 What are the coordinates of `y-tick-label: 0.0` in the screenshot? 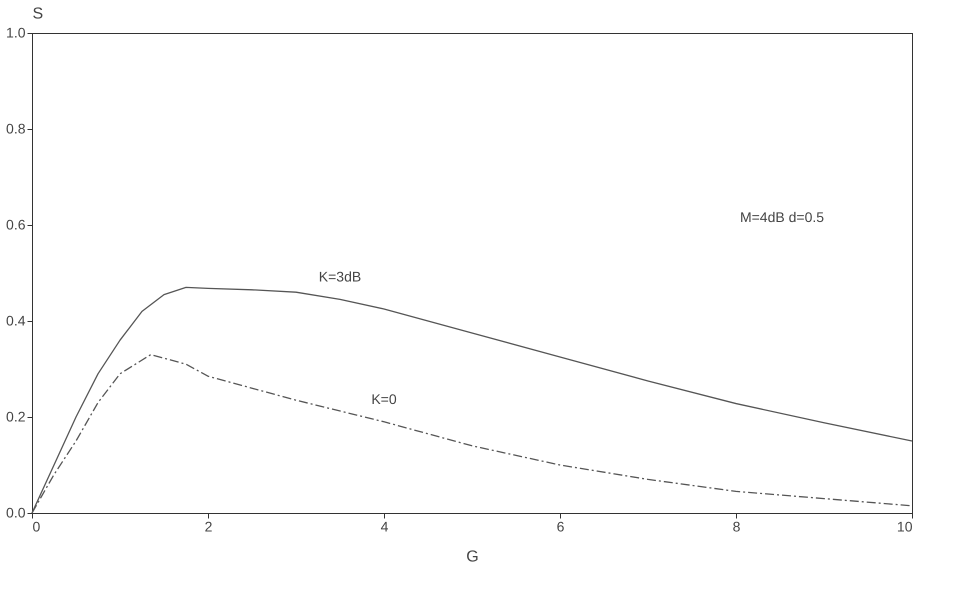 It's located at (16, 512).